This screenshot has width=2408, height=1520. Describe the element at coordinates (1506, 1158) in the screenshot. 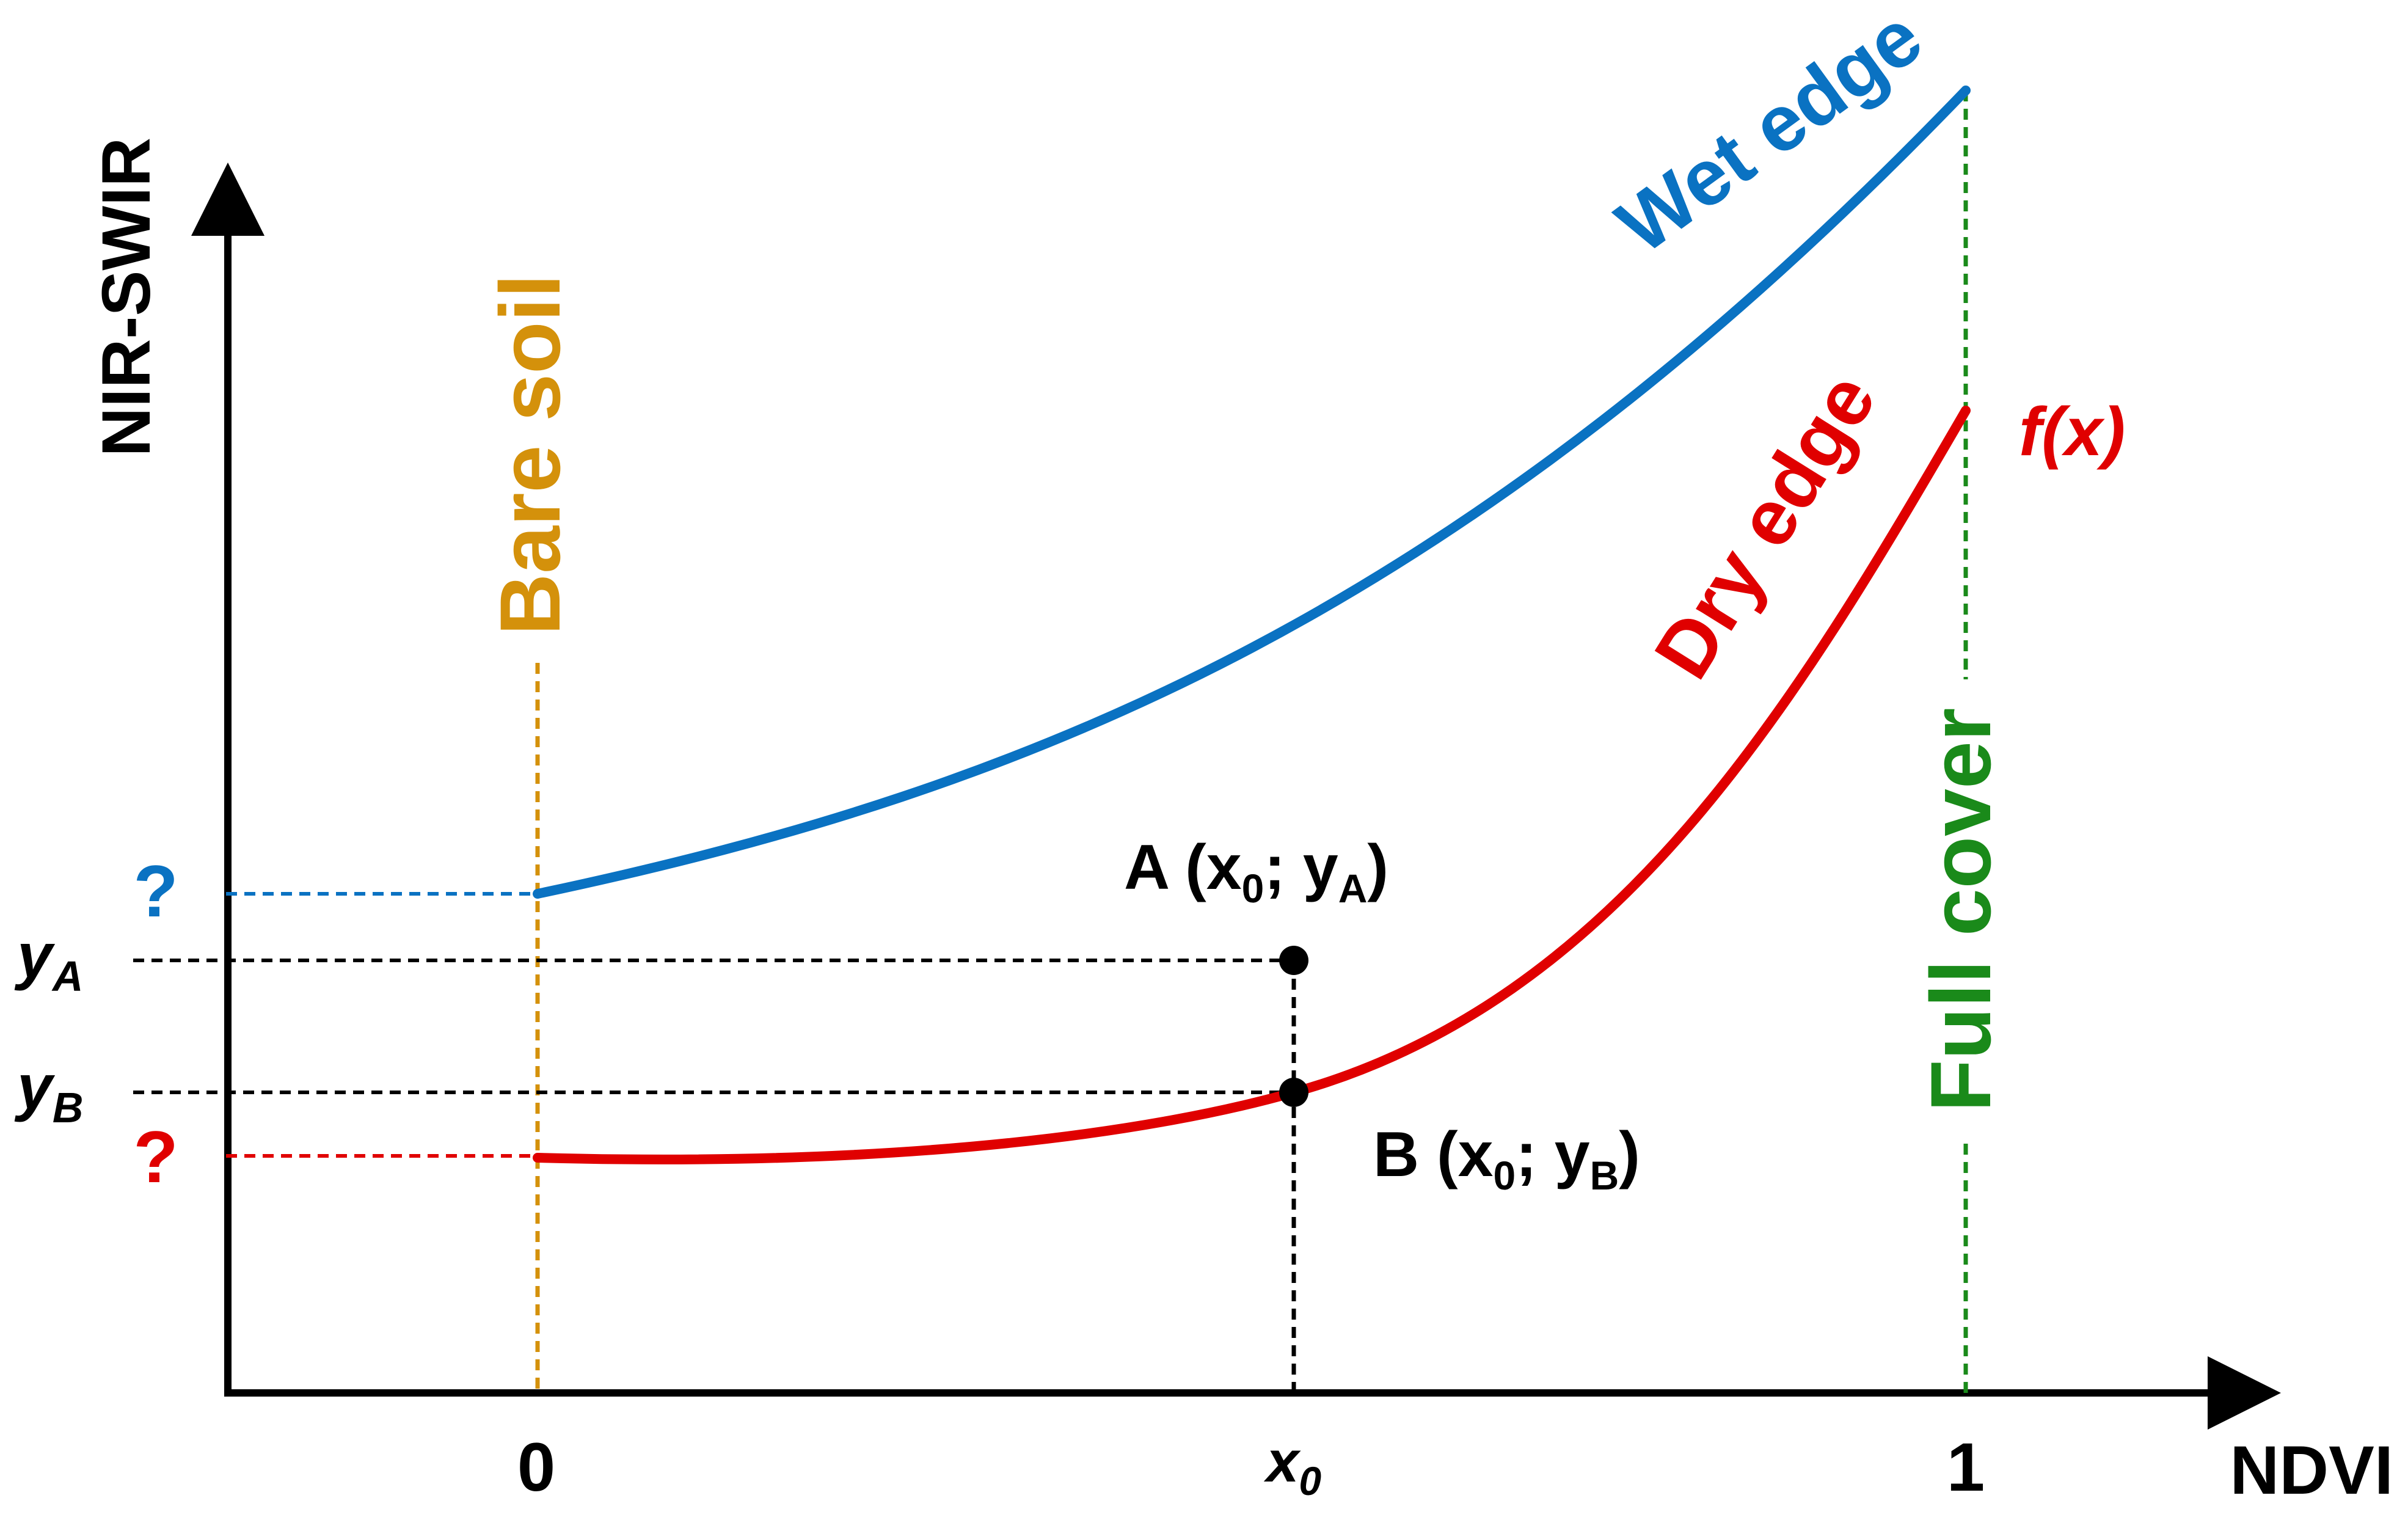

I see `point-b-label: B (x0; yB)` at that location.